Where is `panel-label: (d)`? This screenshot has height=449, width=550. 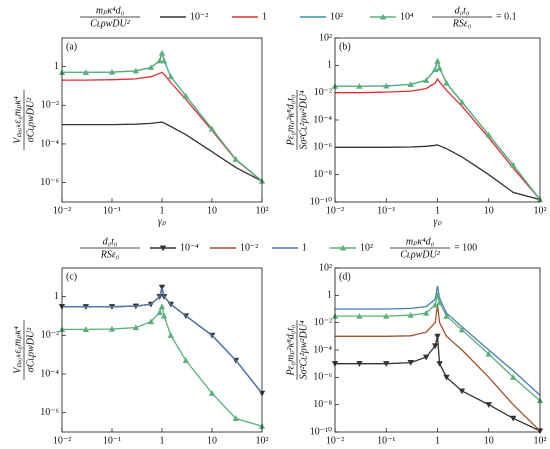 panel-label: (d) is located at coordinates (345, 276).